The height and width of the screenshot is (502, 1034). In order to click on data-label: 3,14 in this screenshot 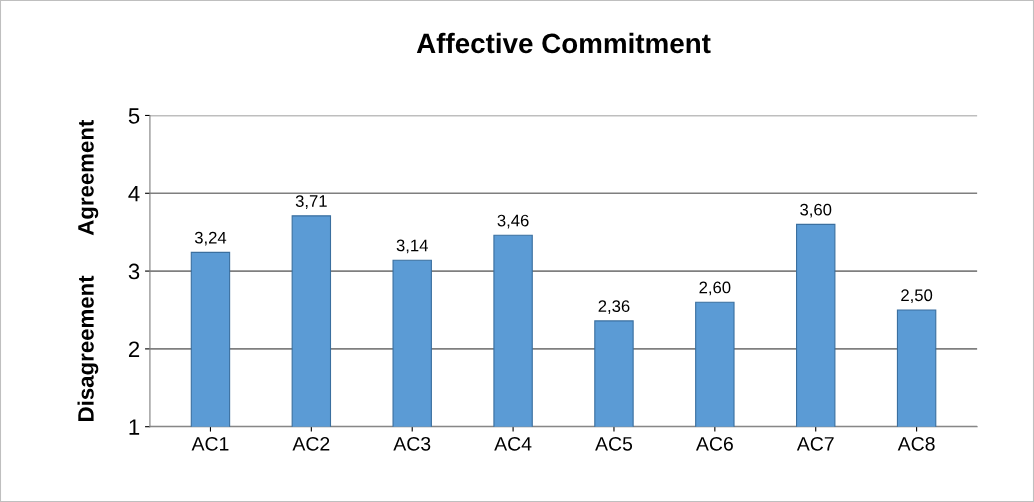, I will do `click(412, 246)`.